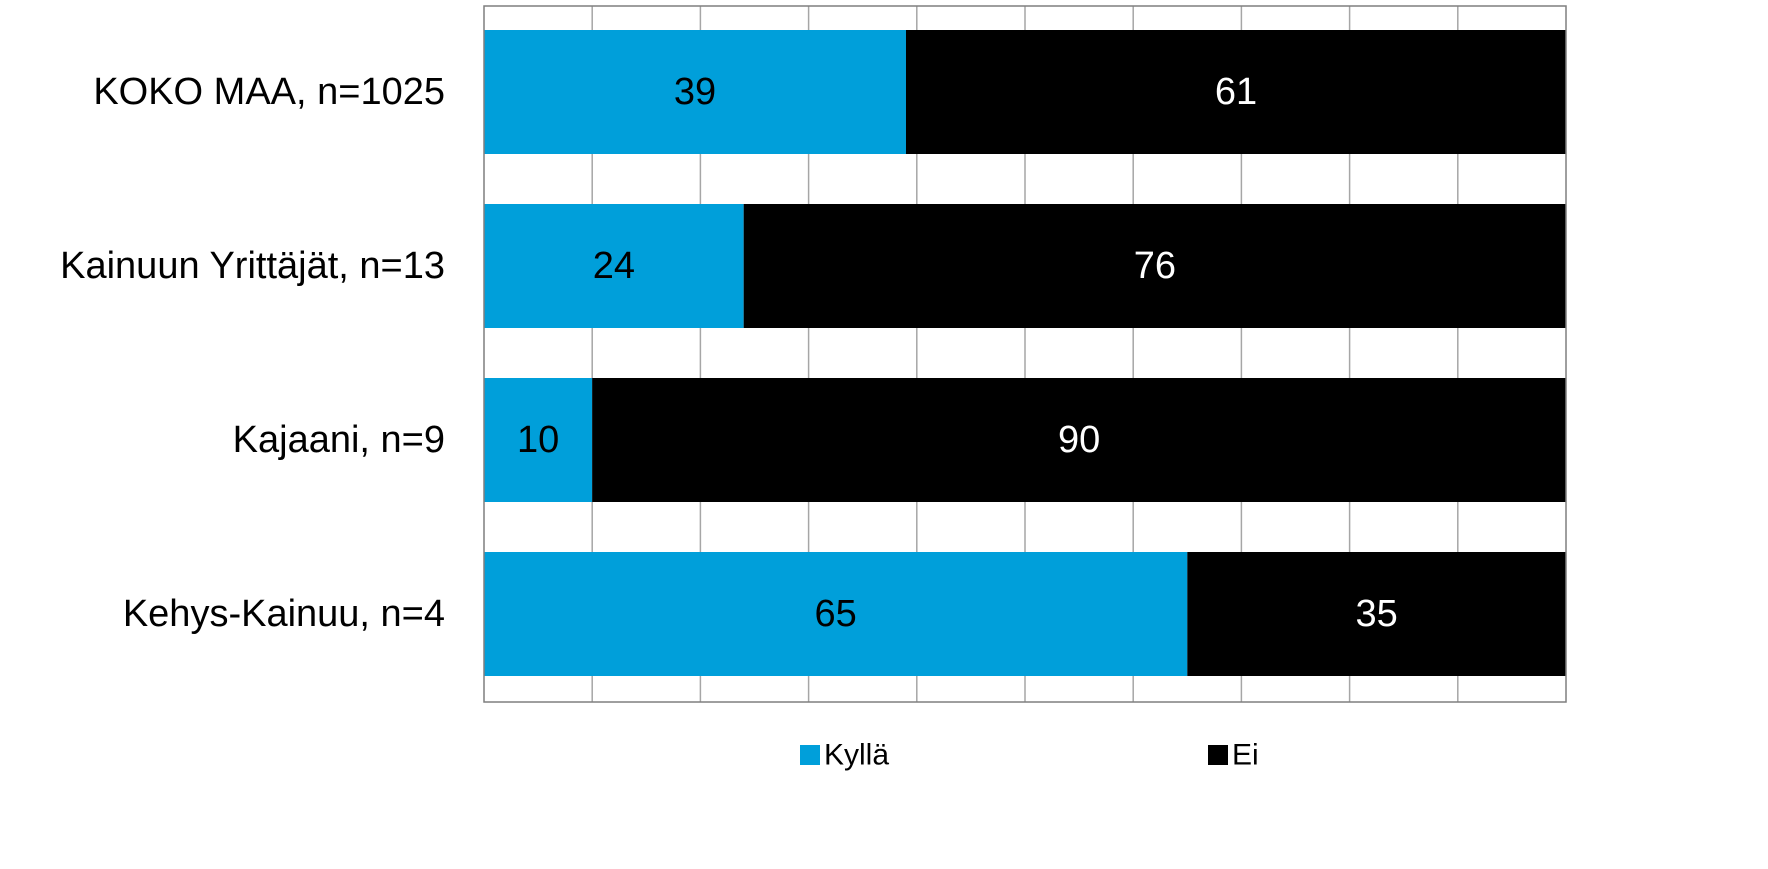 The image size is (1768, 869). What do you see at coordinates (339, 440) in the screenshot?
I see `category-label: Kajaani, n=9` at bounding box center [339, 440].